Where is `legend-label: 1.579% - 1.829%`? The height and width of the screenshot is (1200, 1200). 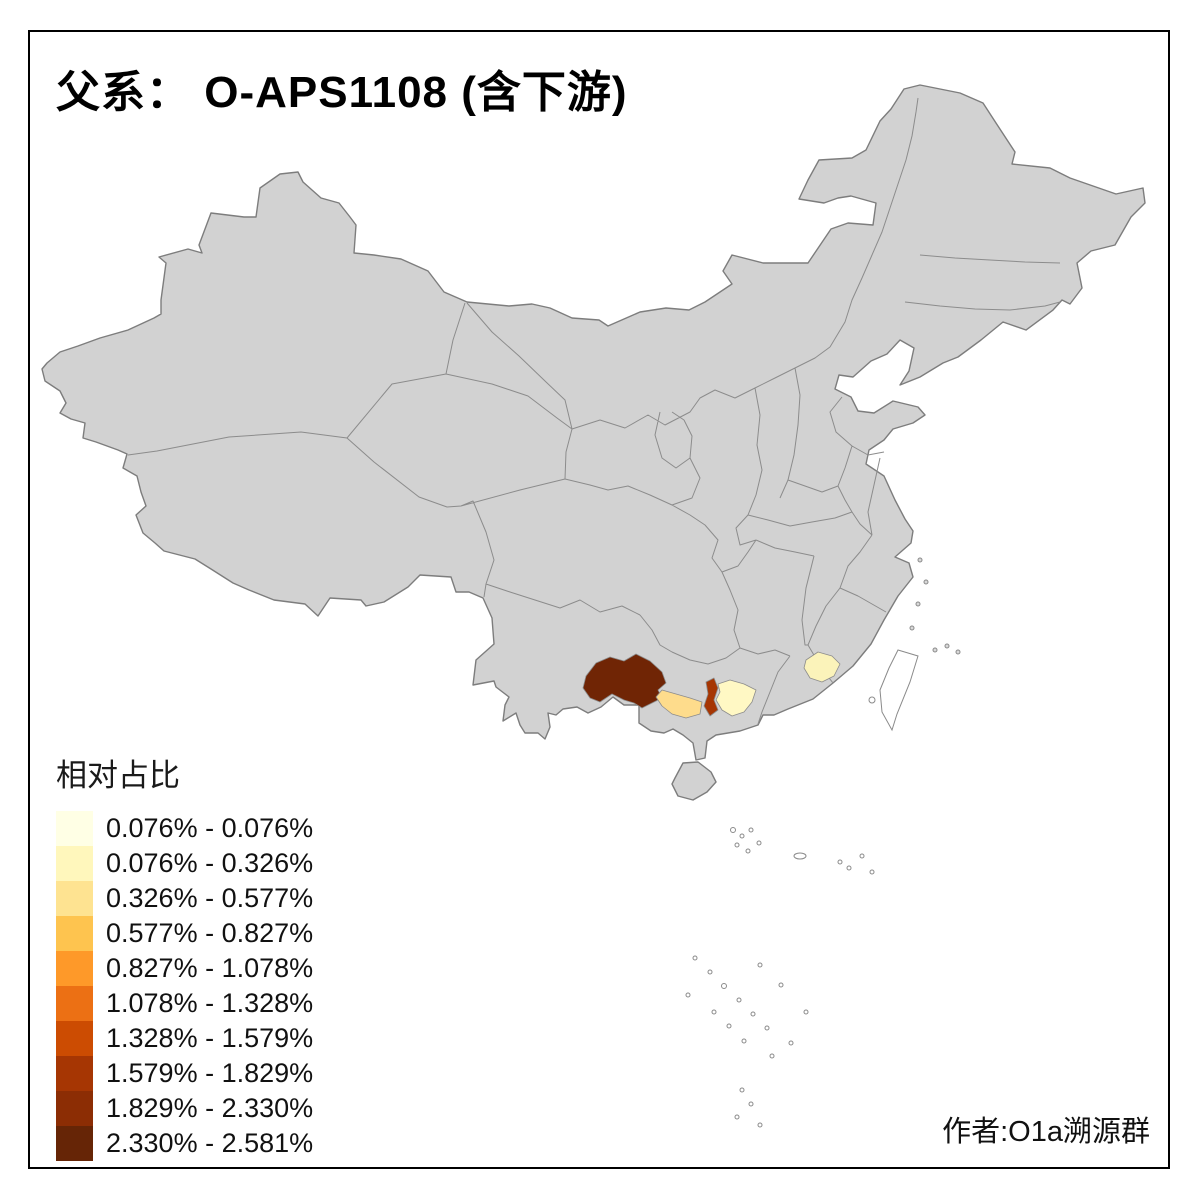 legend-label: 1.579% - 1.829% is located at coordinates (210, 1073).